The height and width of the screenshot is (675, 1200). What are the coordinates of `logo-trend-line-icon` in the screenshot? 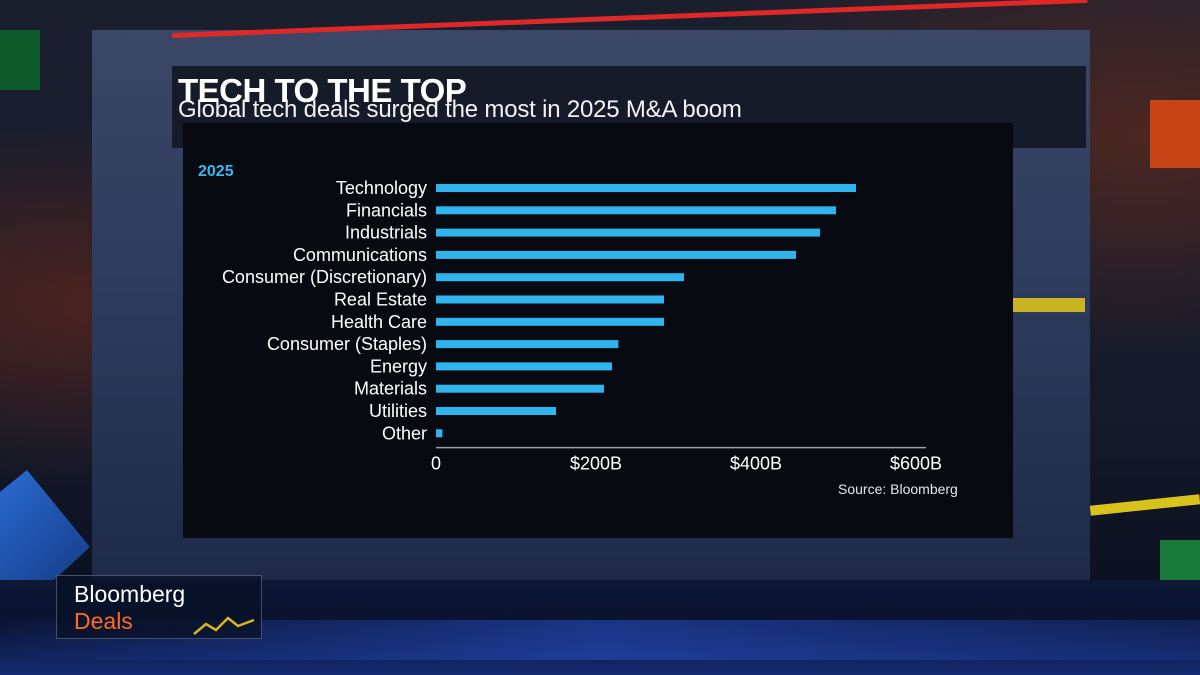 It's located at (224, 625).